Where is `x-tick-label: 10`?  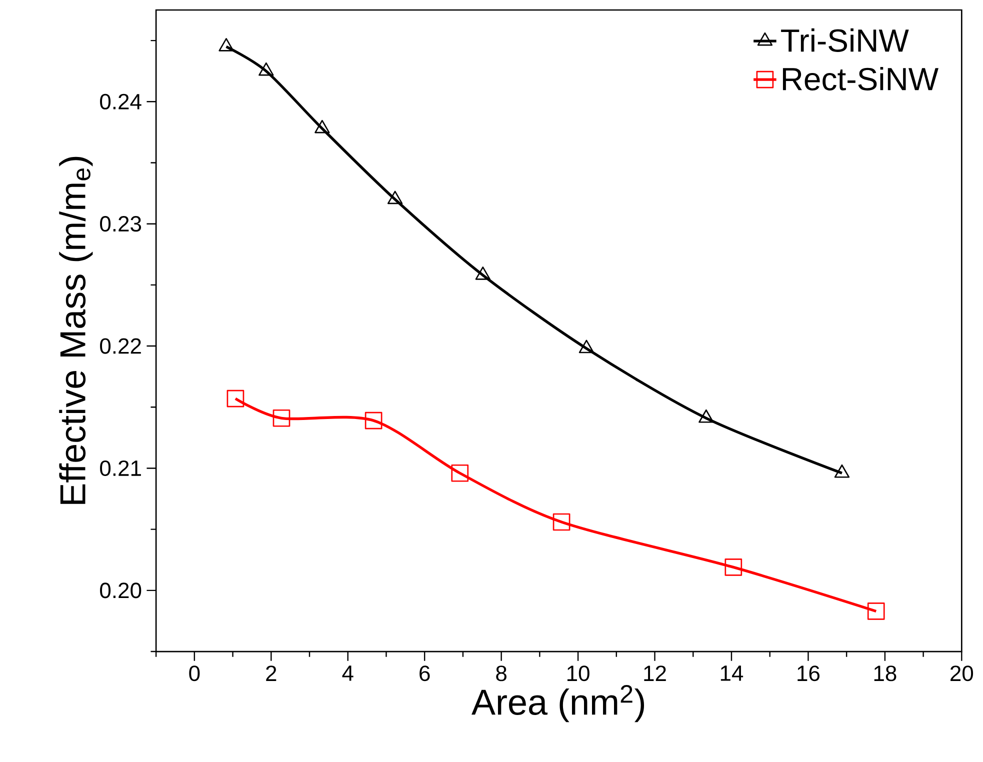 x-tick-label: 10 is located at coordinates (578, 673).